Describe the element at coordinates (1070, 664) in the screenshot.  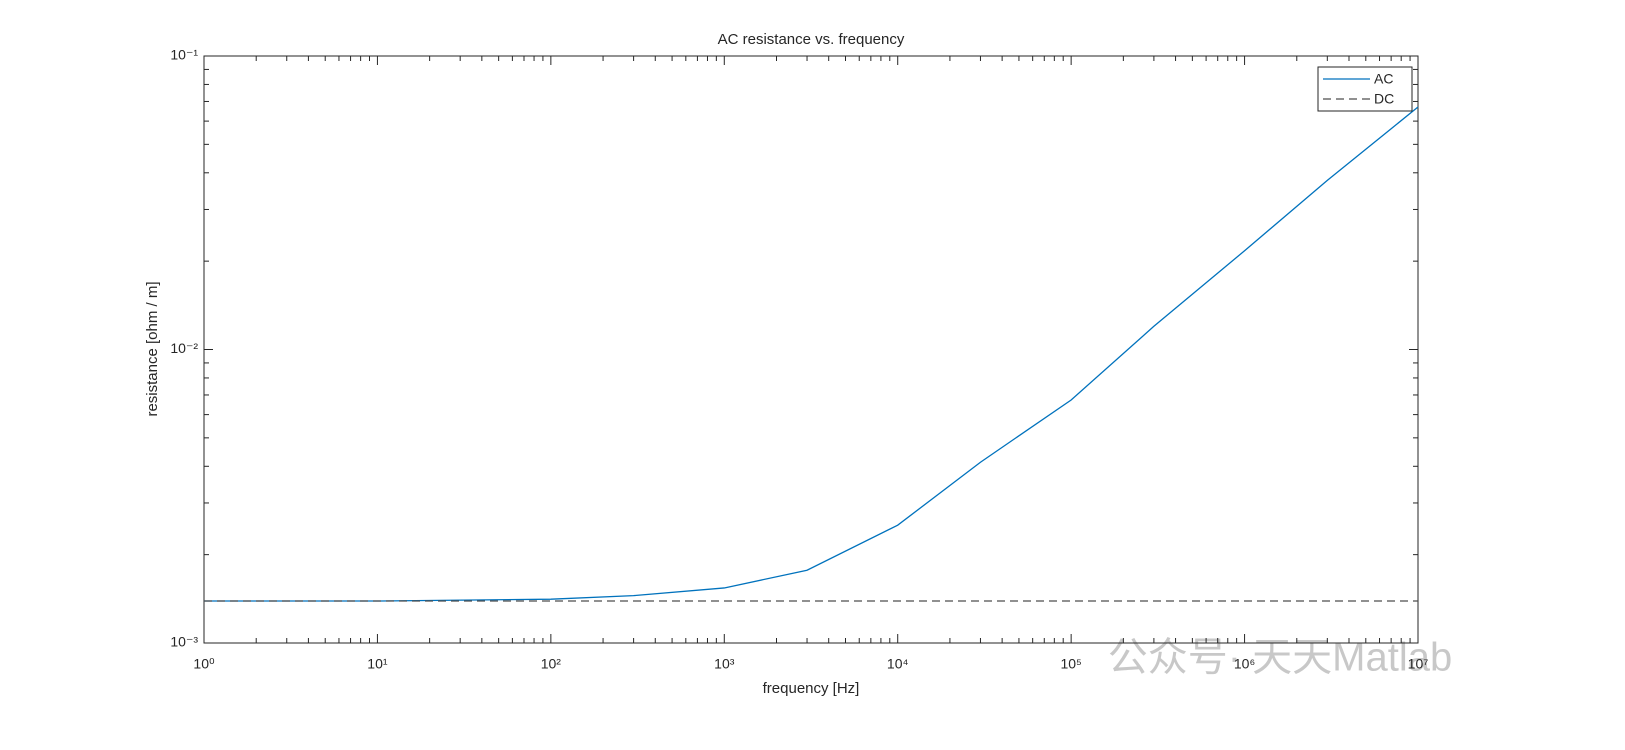
I see `x-tick-label: 10⁵` at that location.